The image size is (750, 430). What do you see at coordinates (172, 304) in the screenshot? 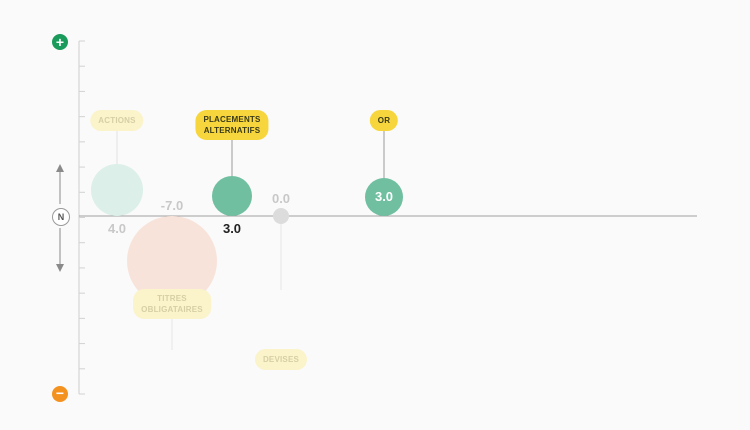
I see `category-tag: TITRES OBLIGATAIRES` at bounding box center [172, 304].